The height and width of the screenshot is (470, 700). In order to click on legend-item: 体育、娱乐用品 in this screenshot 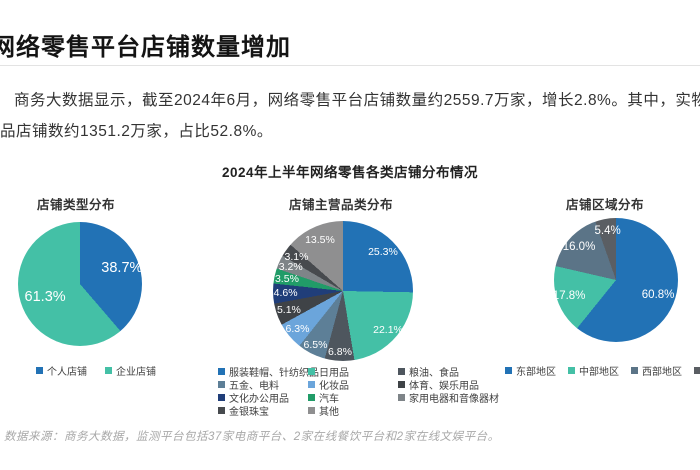, I will do `click(438, 384)`.